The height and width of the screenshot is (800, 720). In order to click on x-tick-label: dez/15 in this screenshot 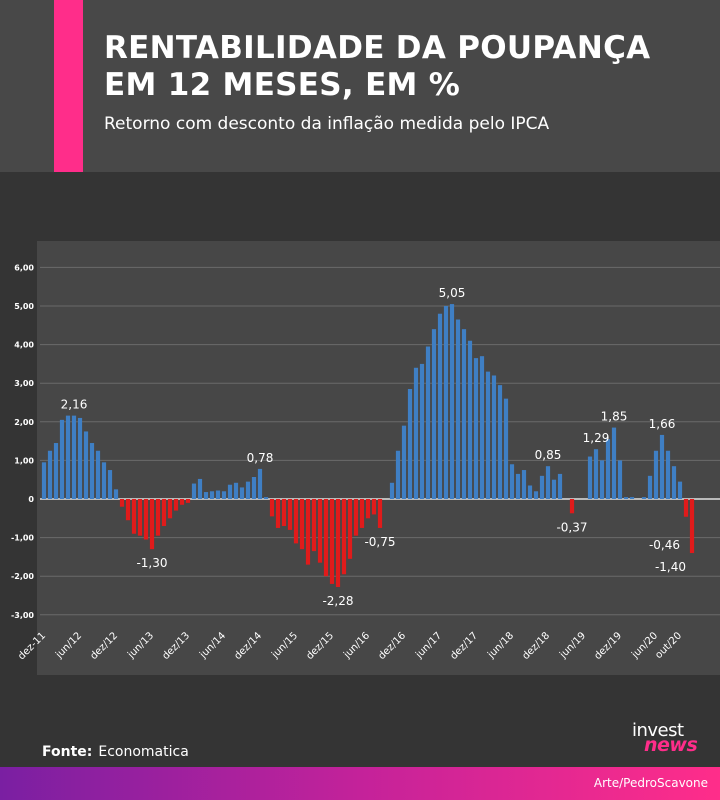, I will do `click(320, 646)`.